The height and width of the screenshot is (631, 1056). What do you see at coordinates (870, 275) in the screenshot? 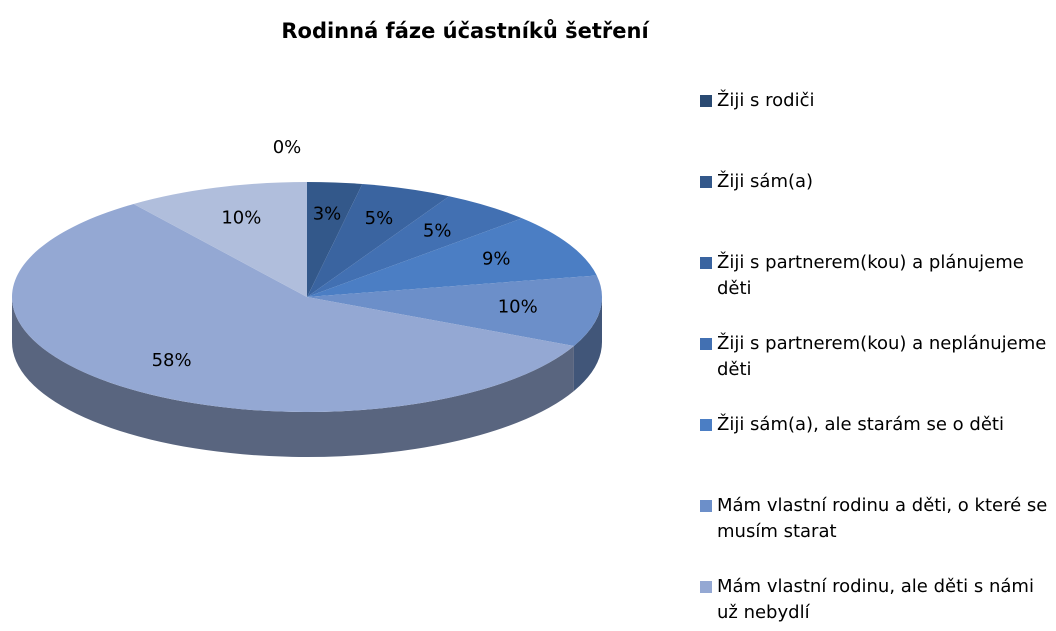
I see `legend-label: Žiji s partnerem(kou) a plánujeme děti` at bounding box center [870, 275].